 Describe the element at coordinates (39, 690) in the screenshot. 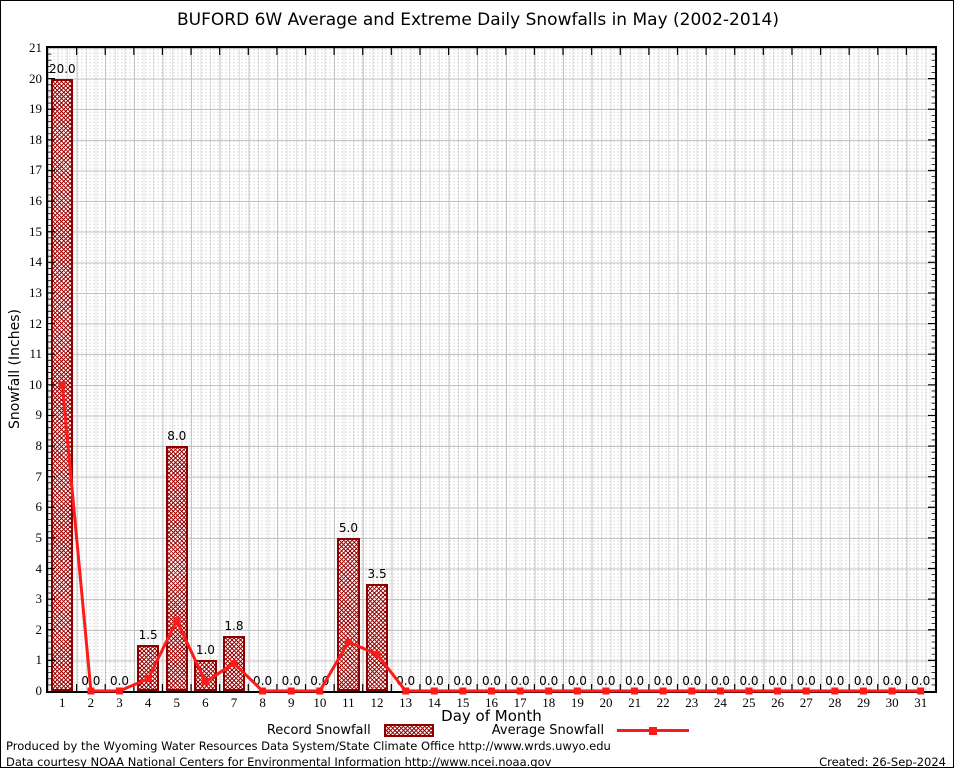

I see `y-tick-label-0: 0` at that location.